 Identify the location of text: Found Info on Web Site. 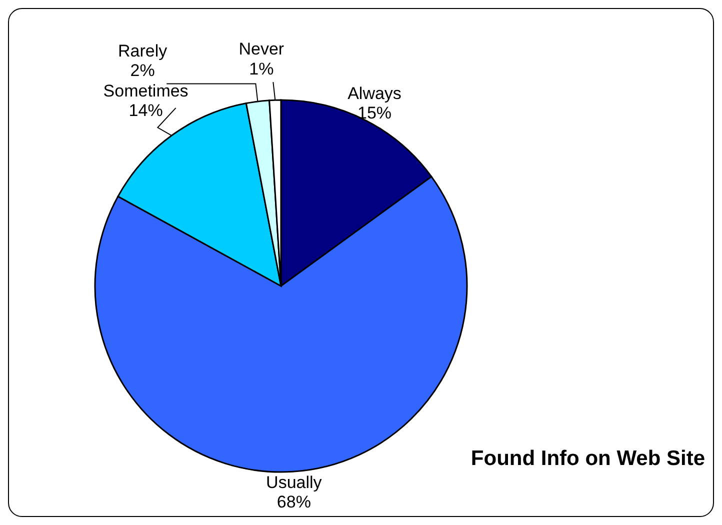
(587, 459).